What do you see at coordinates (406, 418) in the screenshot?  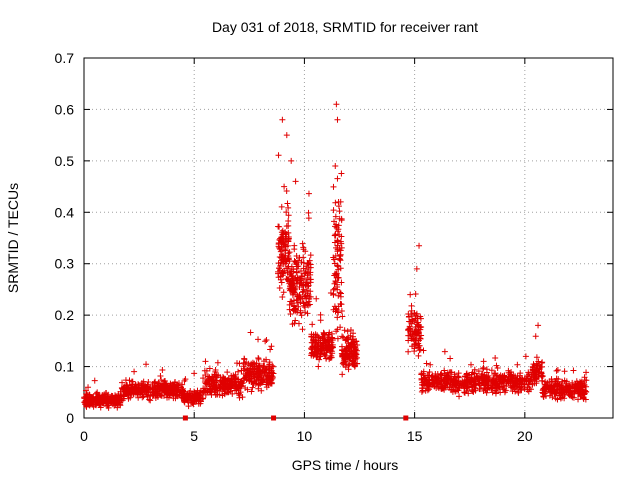 I see `gap-marker` at bounding box center [406, 418].